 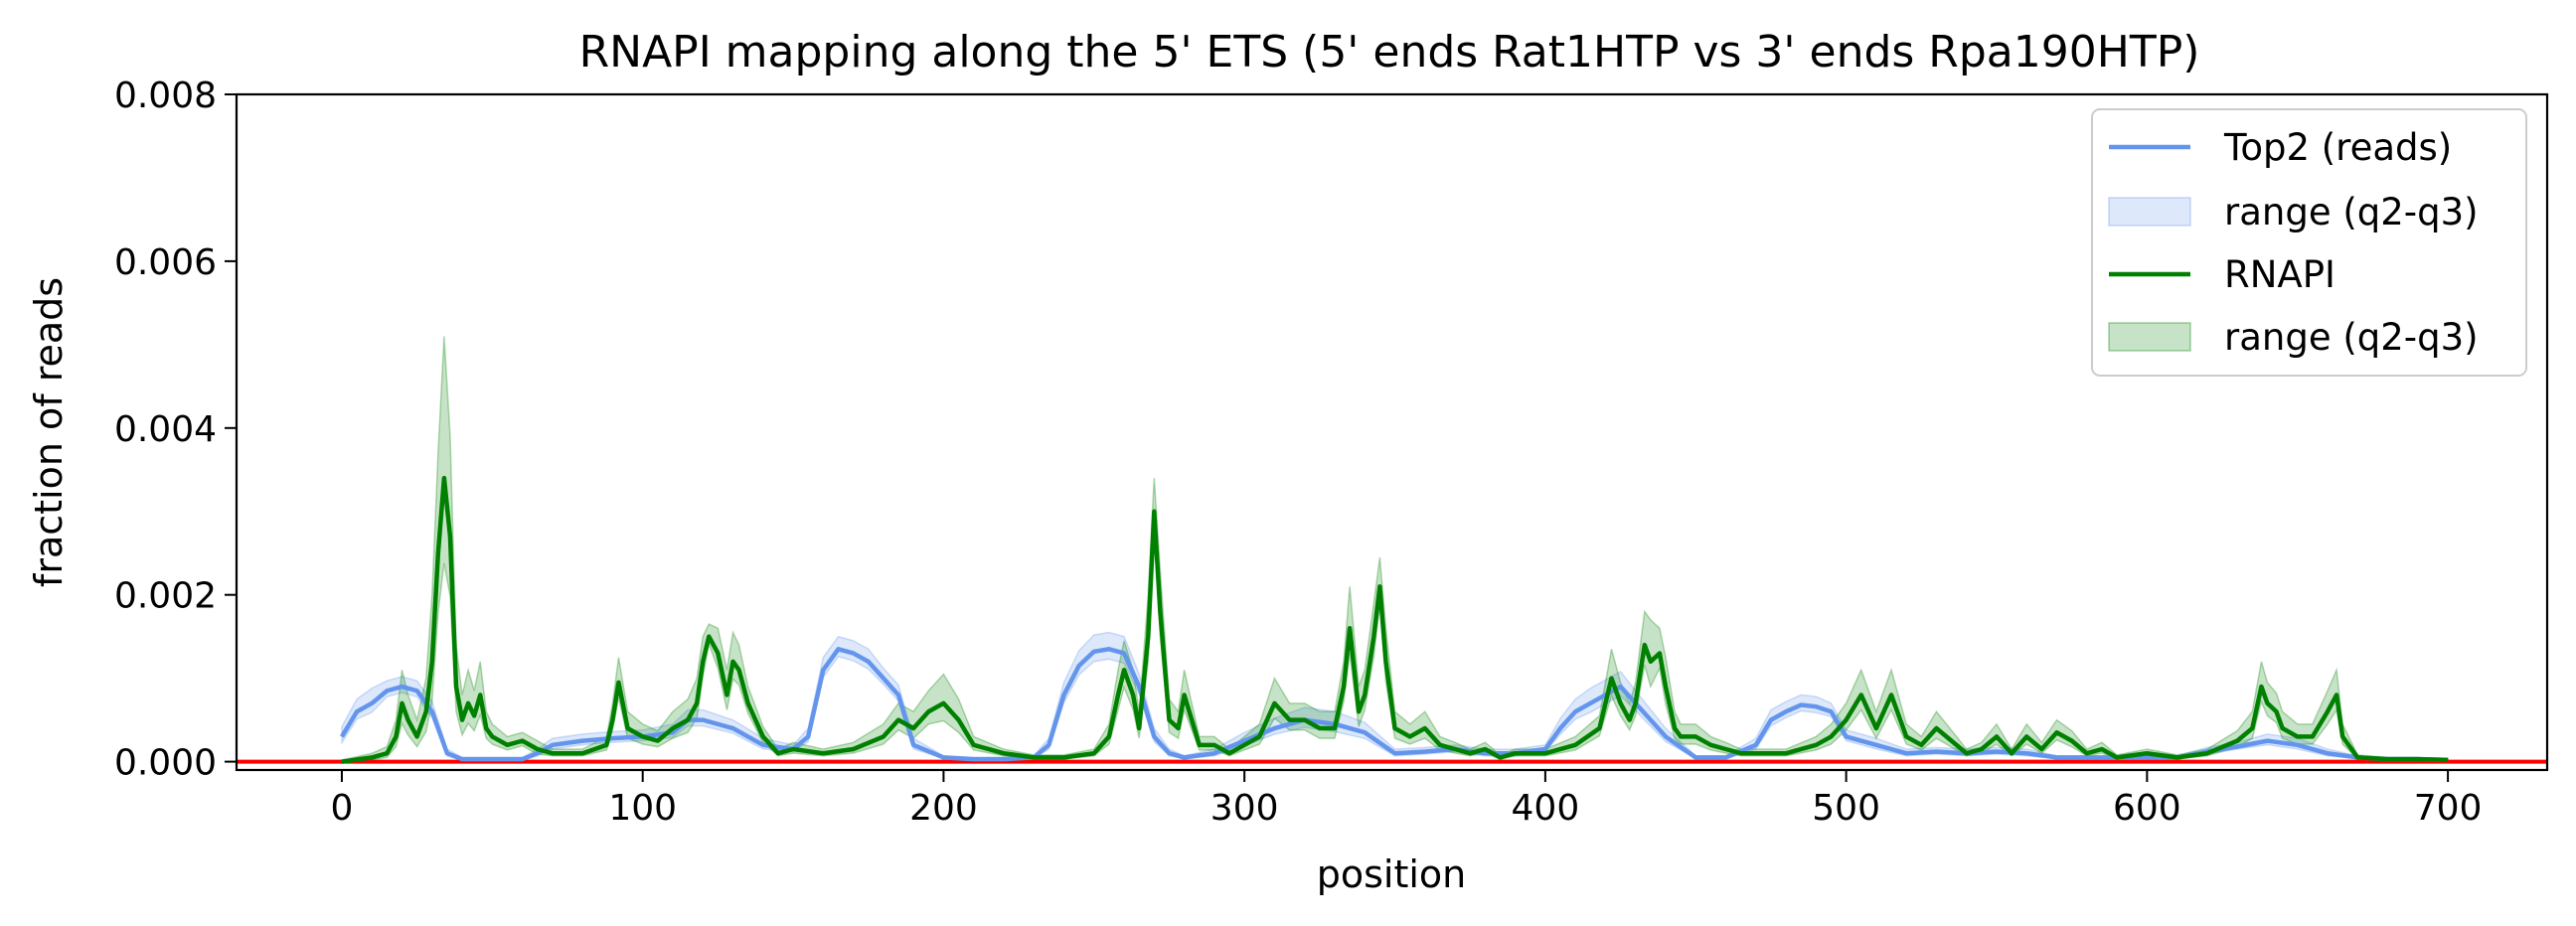 I want to click on x-axis-title: position, so click(x=1392, y=874).